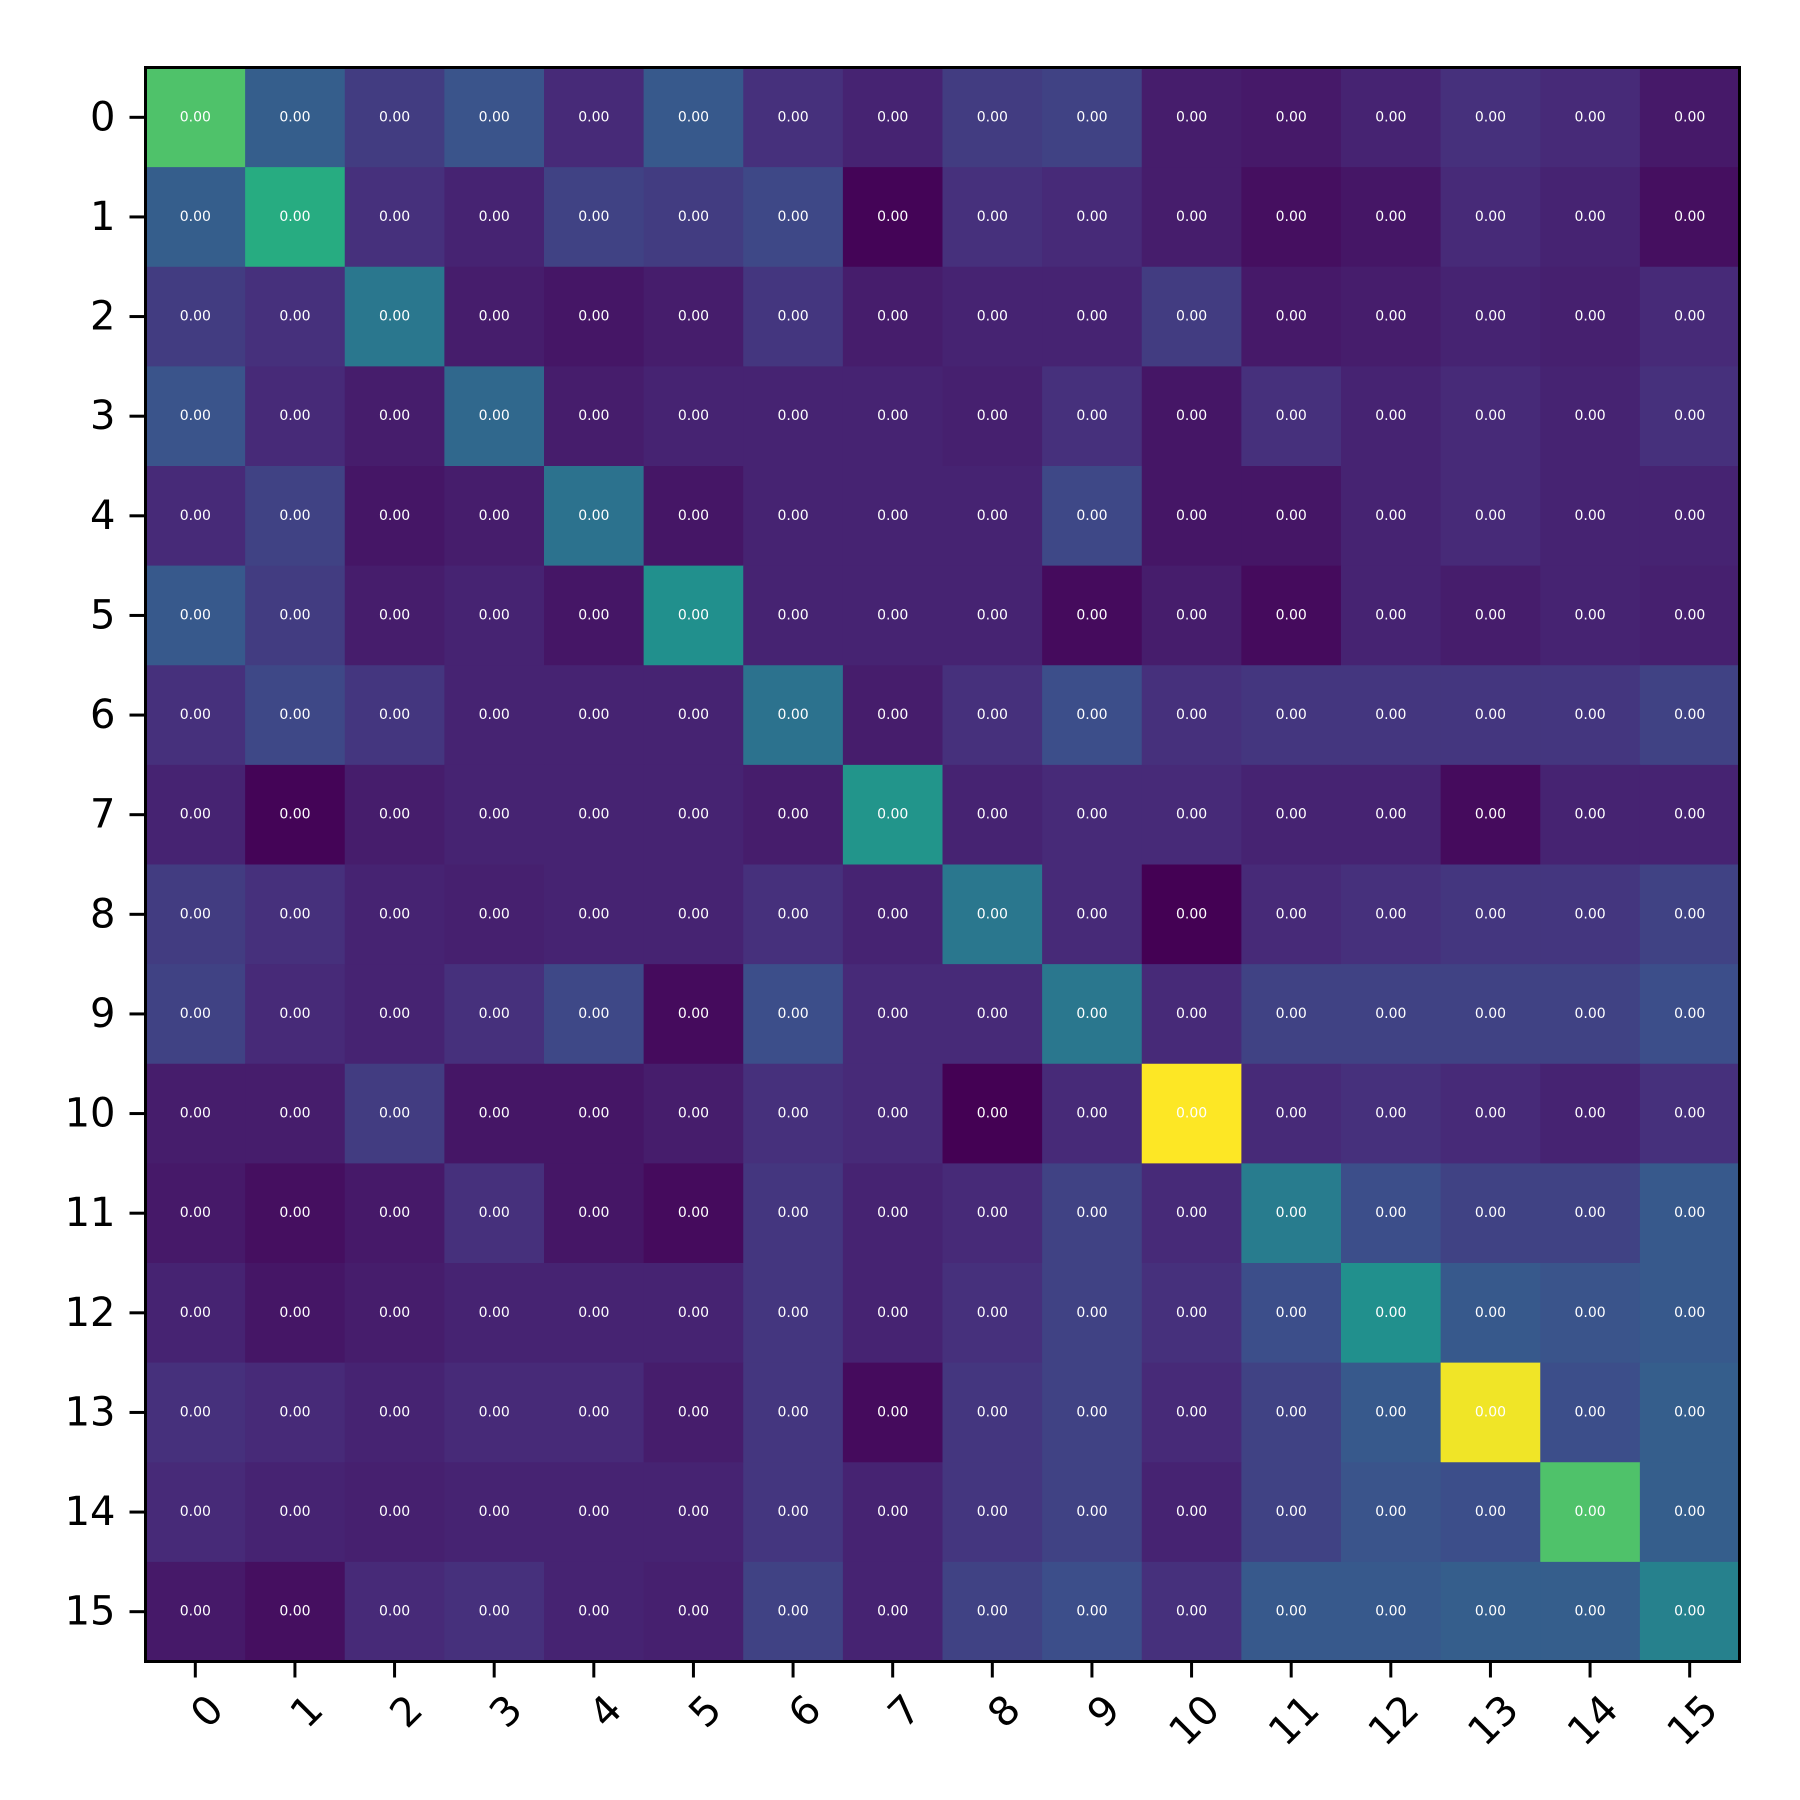 This screenshot has height=1800, width=1800. I want to click on cell-value-label-r4-c8: 0.00, so click(992, 516).